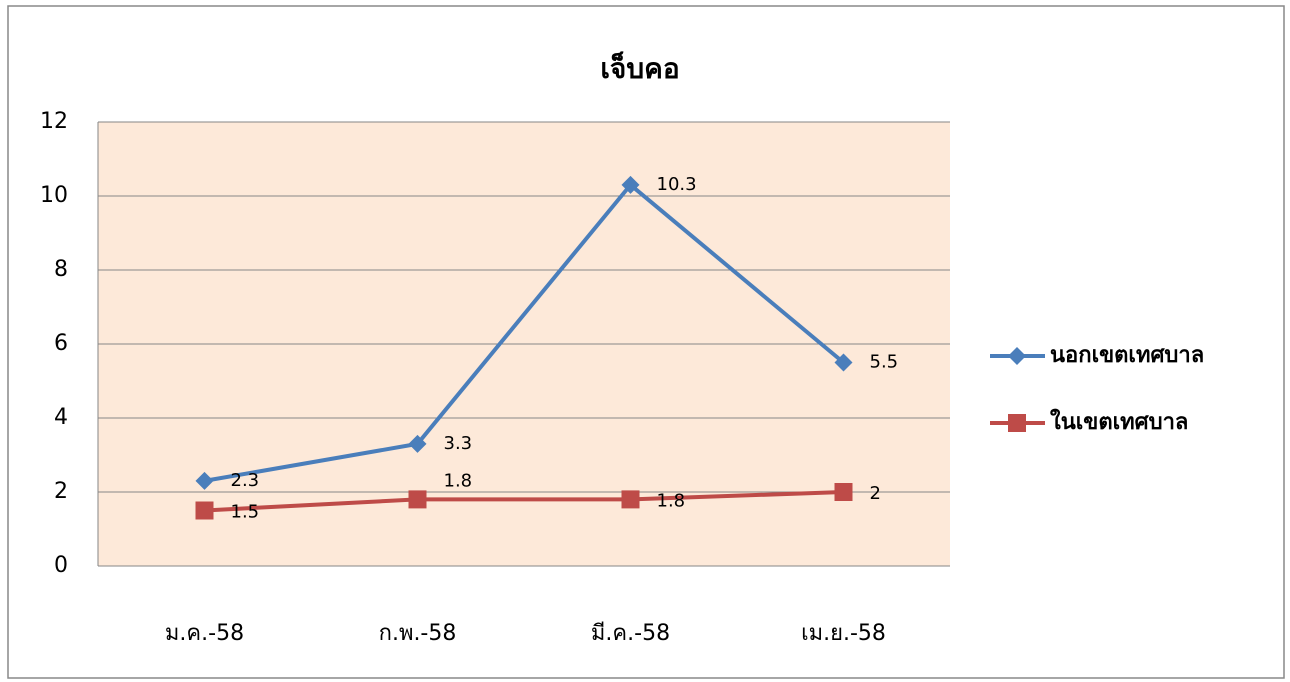 The height and width of the screenshot is (682, 1290). What do you see at coordinates (245, 512) in the screenshot?
I see `data-label: 1.5` at bounding box center [245, 512].